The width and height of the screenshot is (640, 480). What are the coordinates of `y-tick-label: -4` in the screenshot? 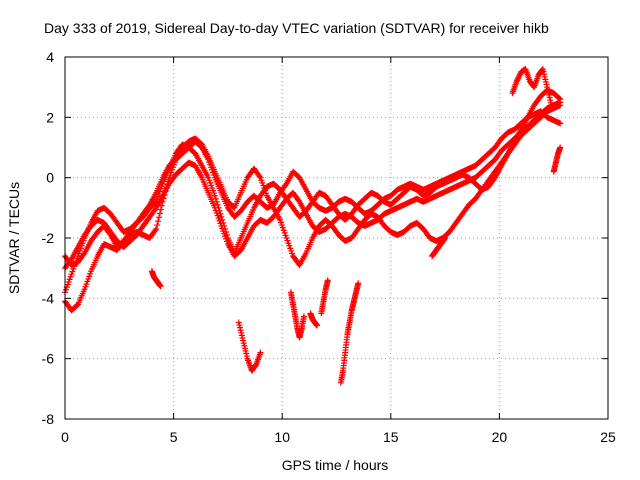 It's located at (48, 298).